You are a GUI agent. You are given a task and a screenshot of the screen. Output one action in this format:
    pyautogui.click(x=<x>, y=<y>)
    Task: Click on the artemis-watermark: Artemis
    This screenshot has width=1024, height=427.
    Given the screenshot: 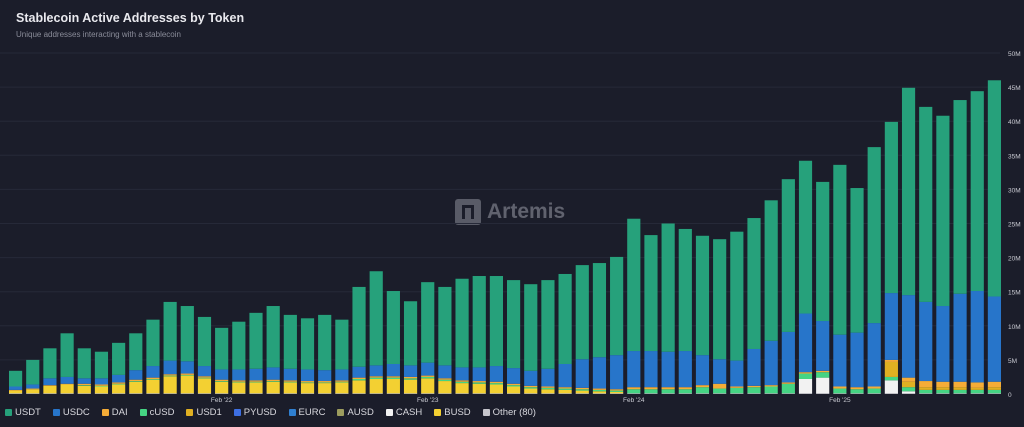 What is the action you would take?
    pyautogui.click(x=510, y=212)
    